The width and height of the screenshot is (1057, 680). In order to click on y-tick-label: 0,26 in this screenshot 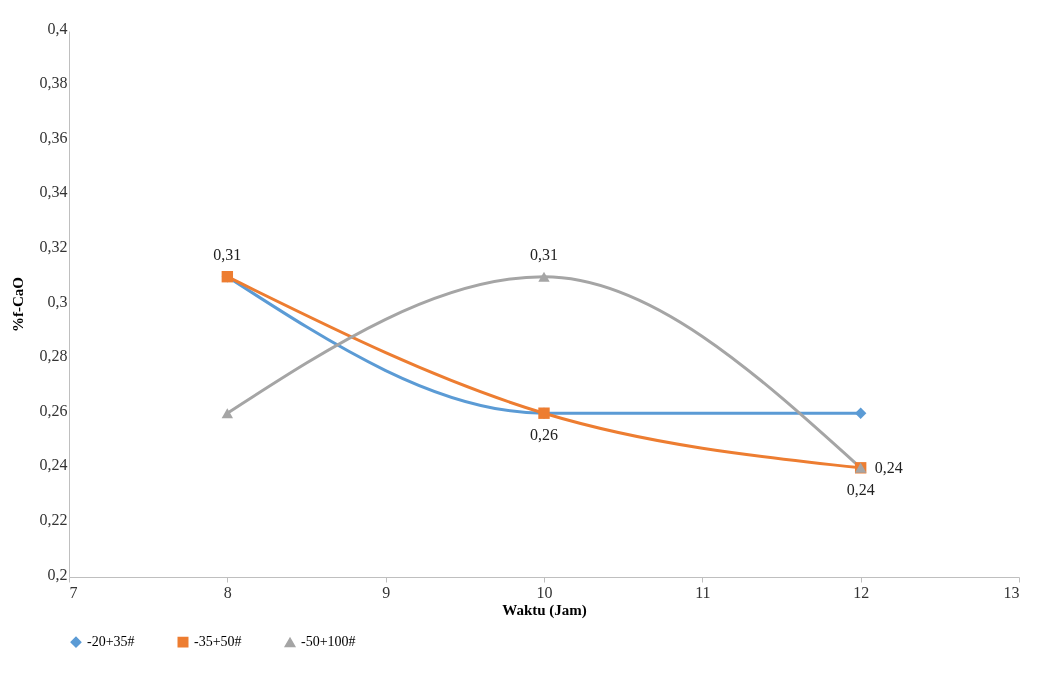, I will do `click(53, 410)`.